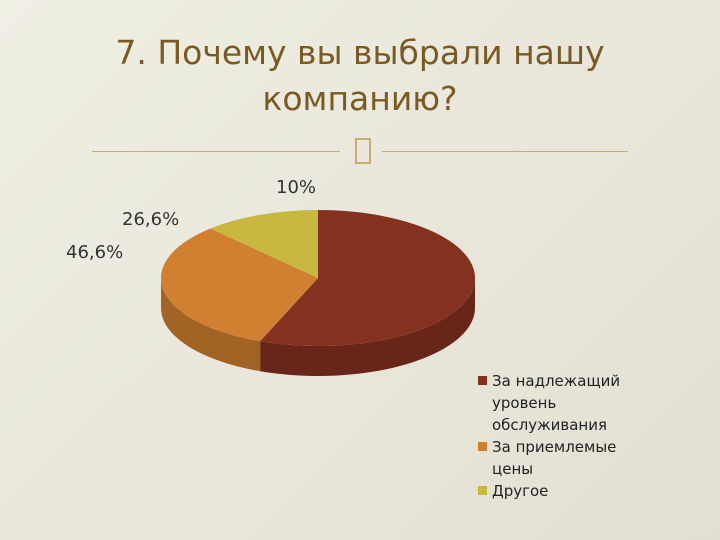 The height and width of the screenshot is (540, 720). I want to click on data-label: 46,6%, so click(94, 252).